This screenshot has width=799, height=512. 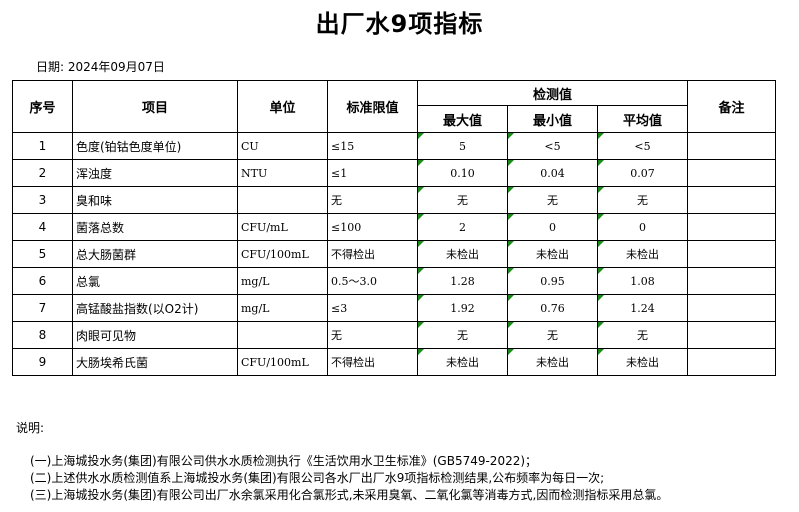 I want to click on table-row: 5 总大肠菌群 CFU/100mL 不得检出 未检出 未检出 未检出, so click(x=394, y=254).